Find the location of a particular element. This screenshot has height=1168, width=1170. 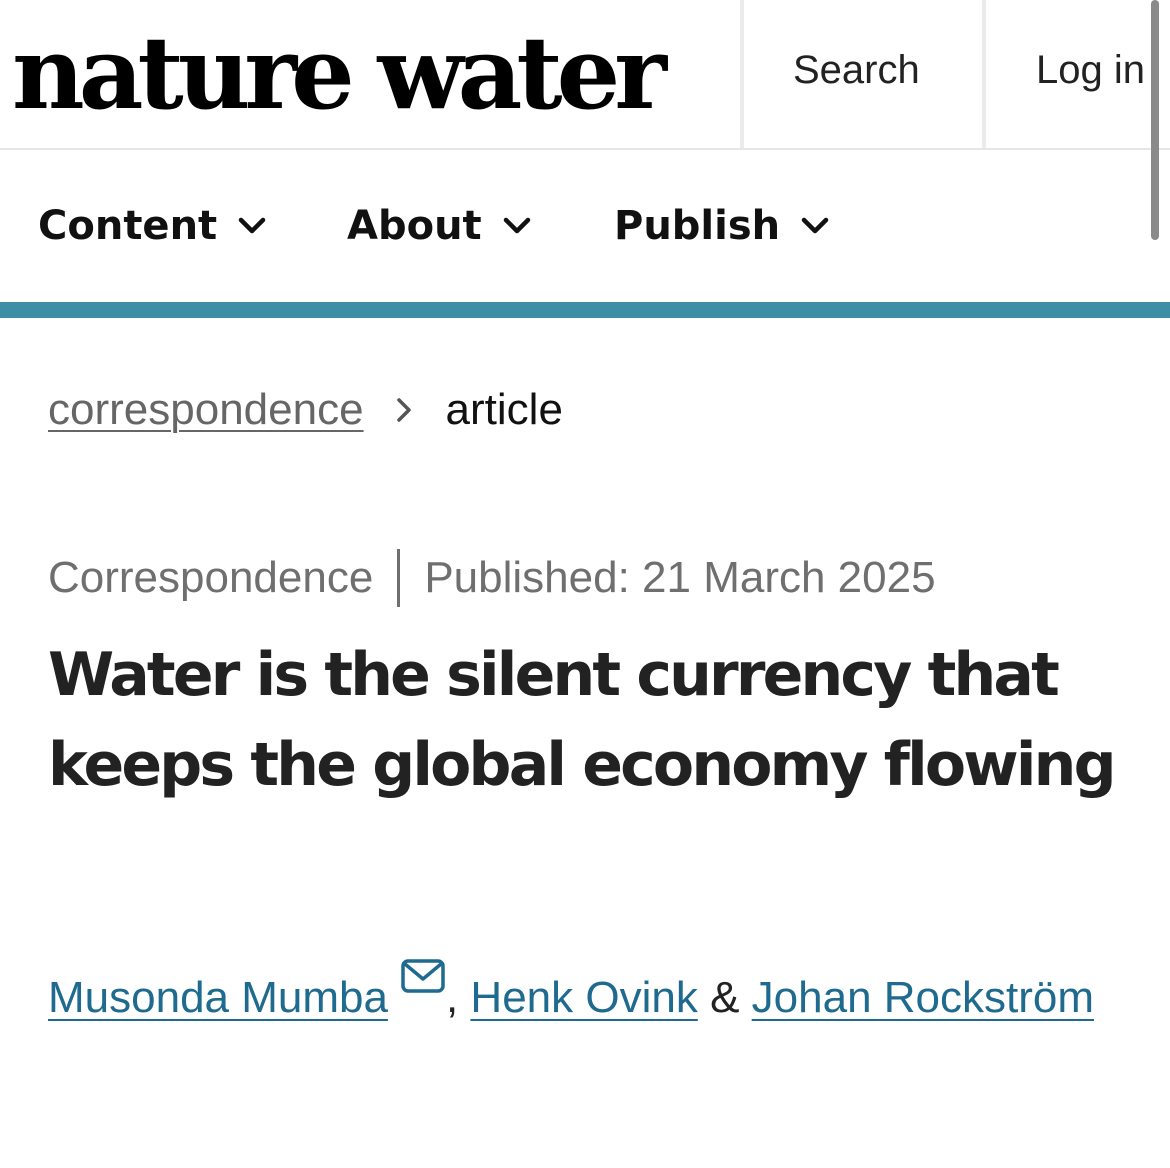

site-header: nature water Search Log in is located at coordinates (585, 75).